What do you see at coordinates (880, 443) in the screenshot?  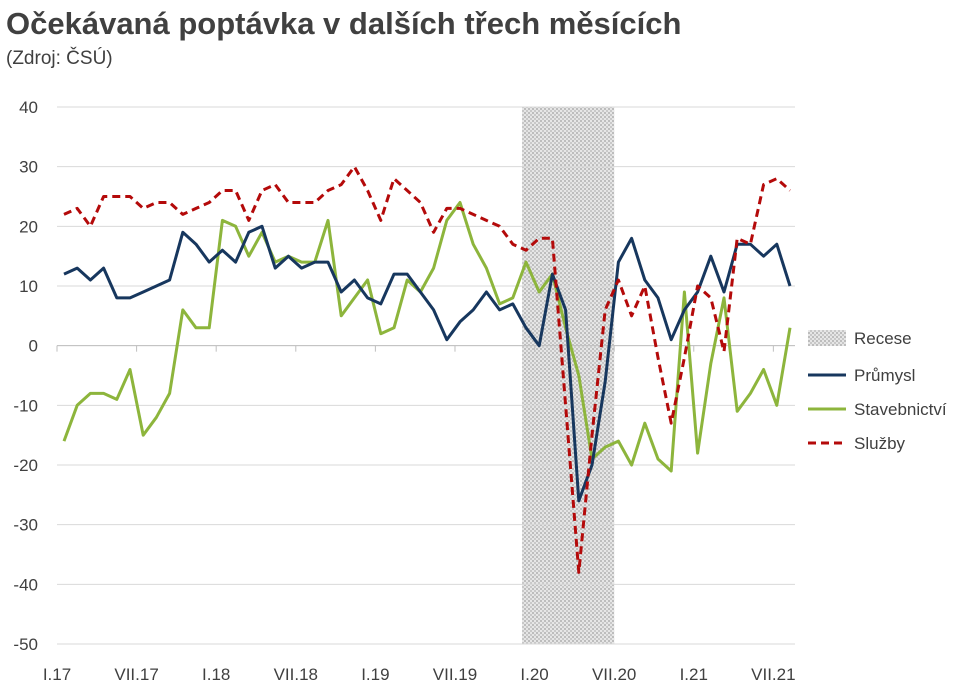 I see `legend-label-služby: Služby` at bounding box center [880, 443].